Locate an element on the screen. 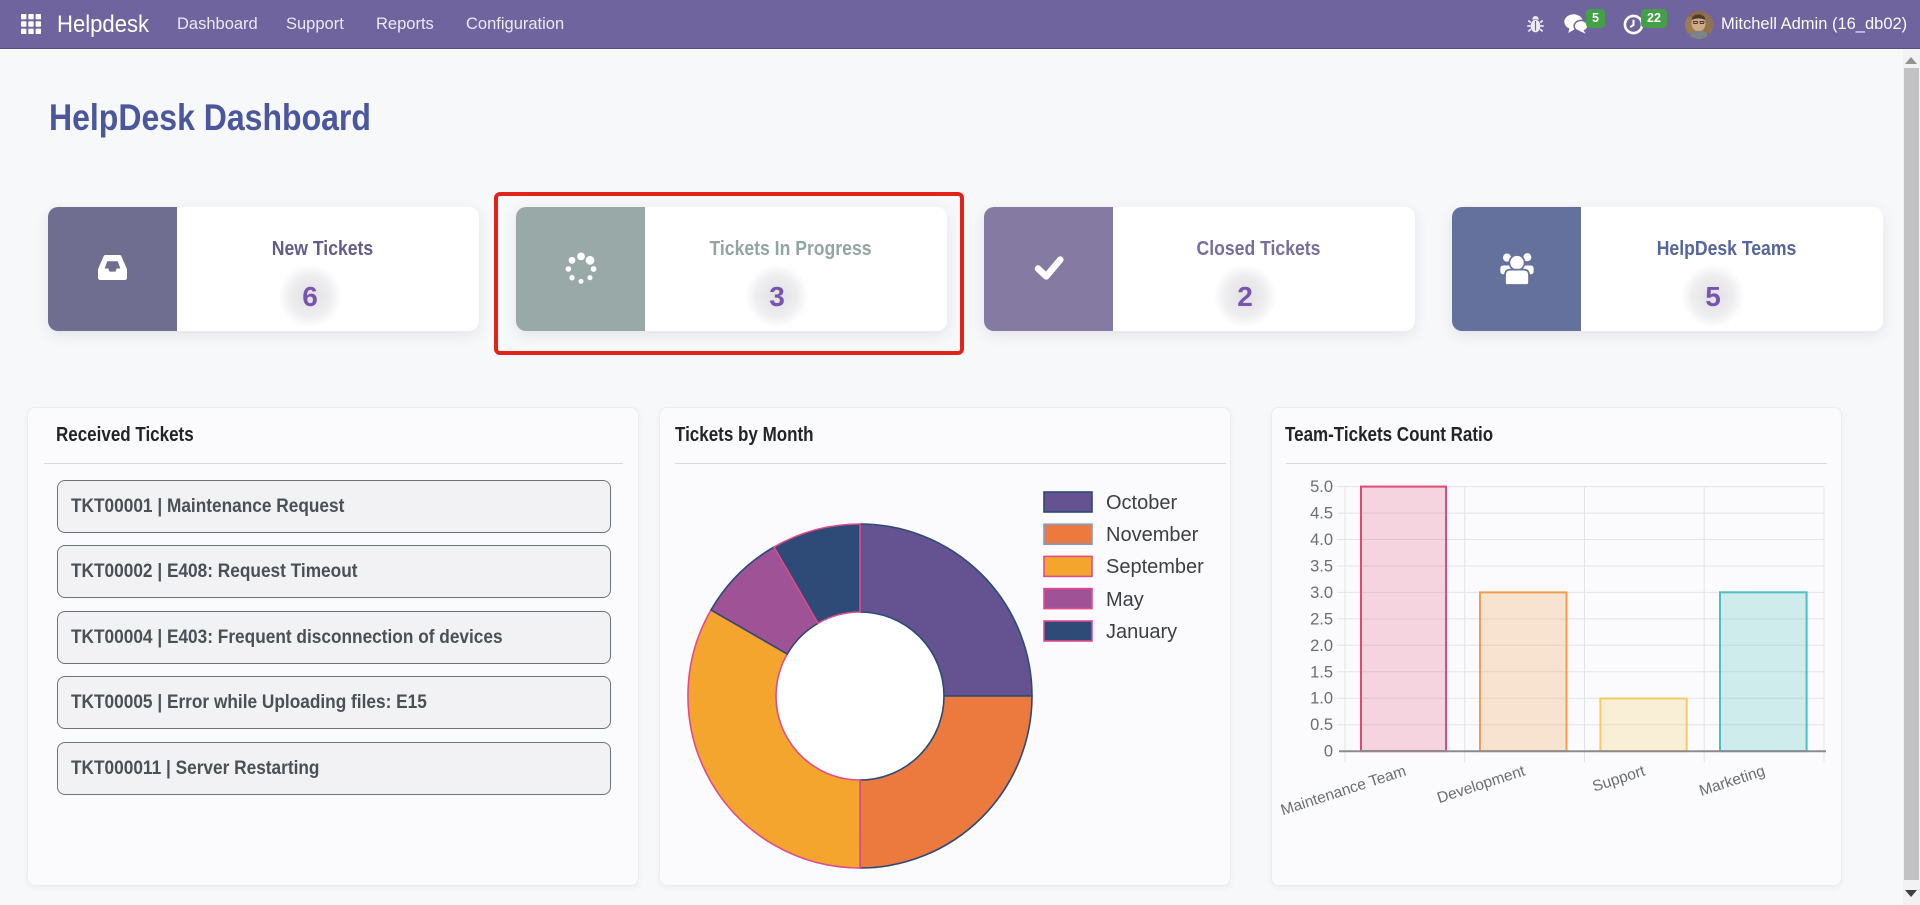 This screenshot has height=905, width=1920. svg-text: May is located at coordinates (1125, 600).